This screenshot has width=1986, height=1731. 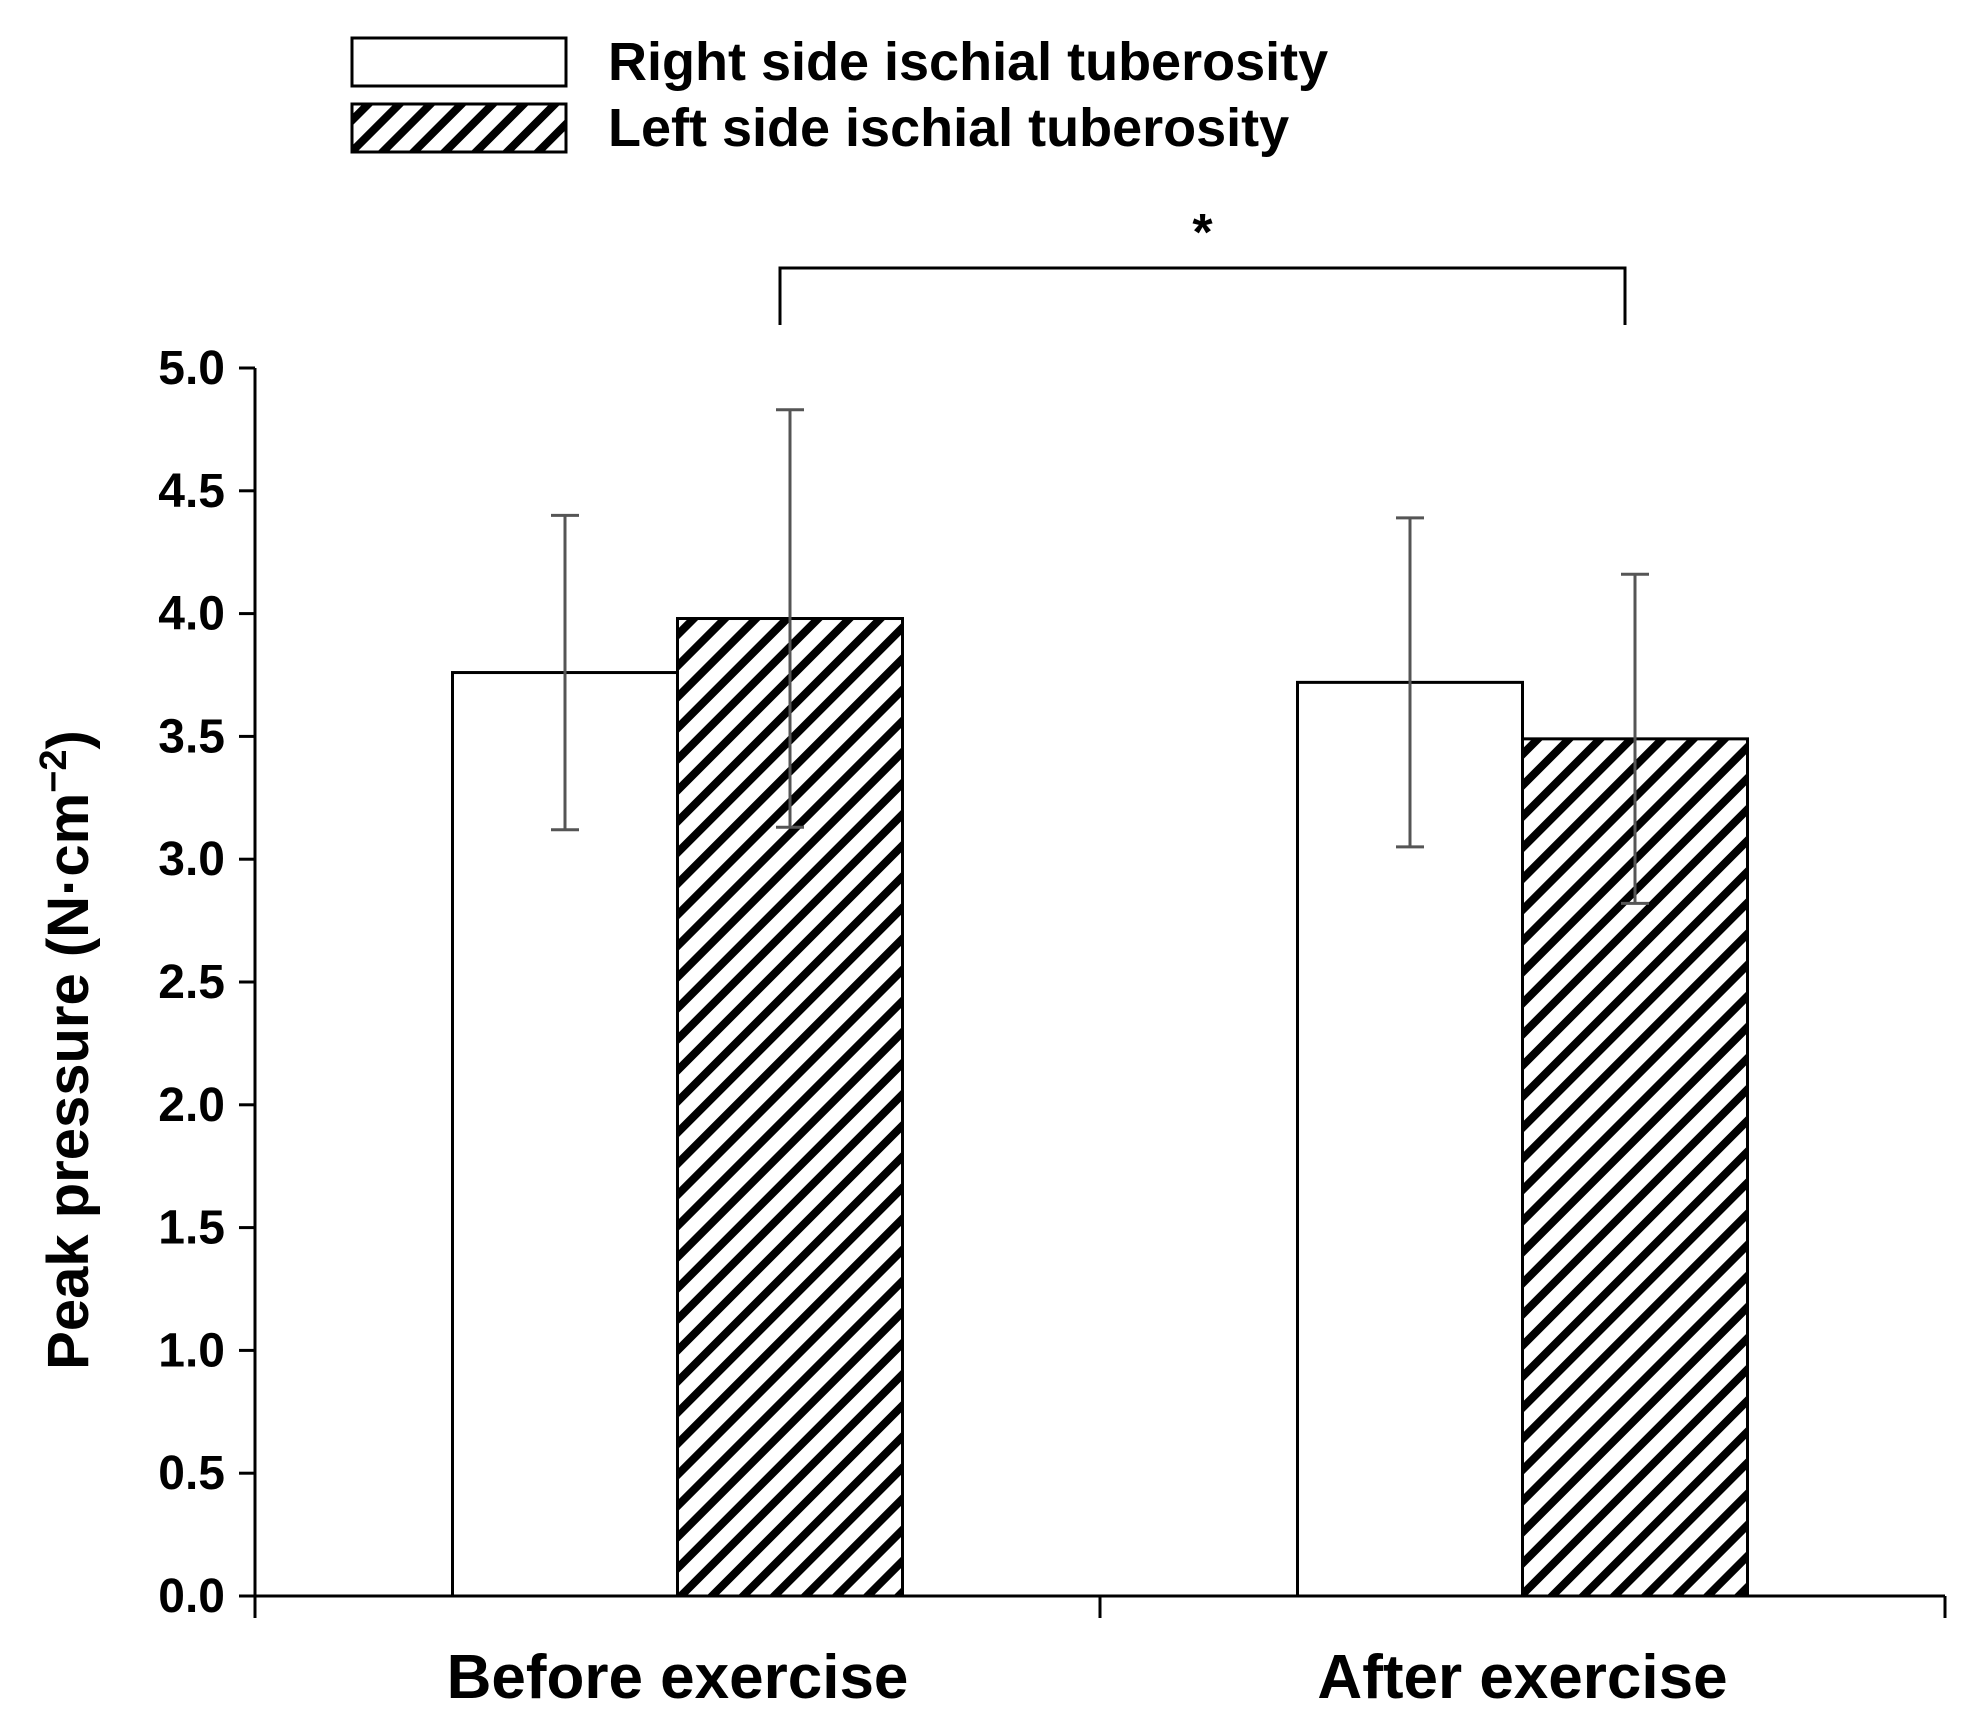 I want to click on y-tick-label: 0.5, so click(x=191, y=1473).